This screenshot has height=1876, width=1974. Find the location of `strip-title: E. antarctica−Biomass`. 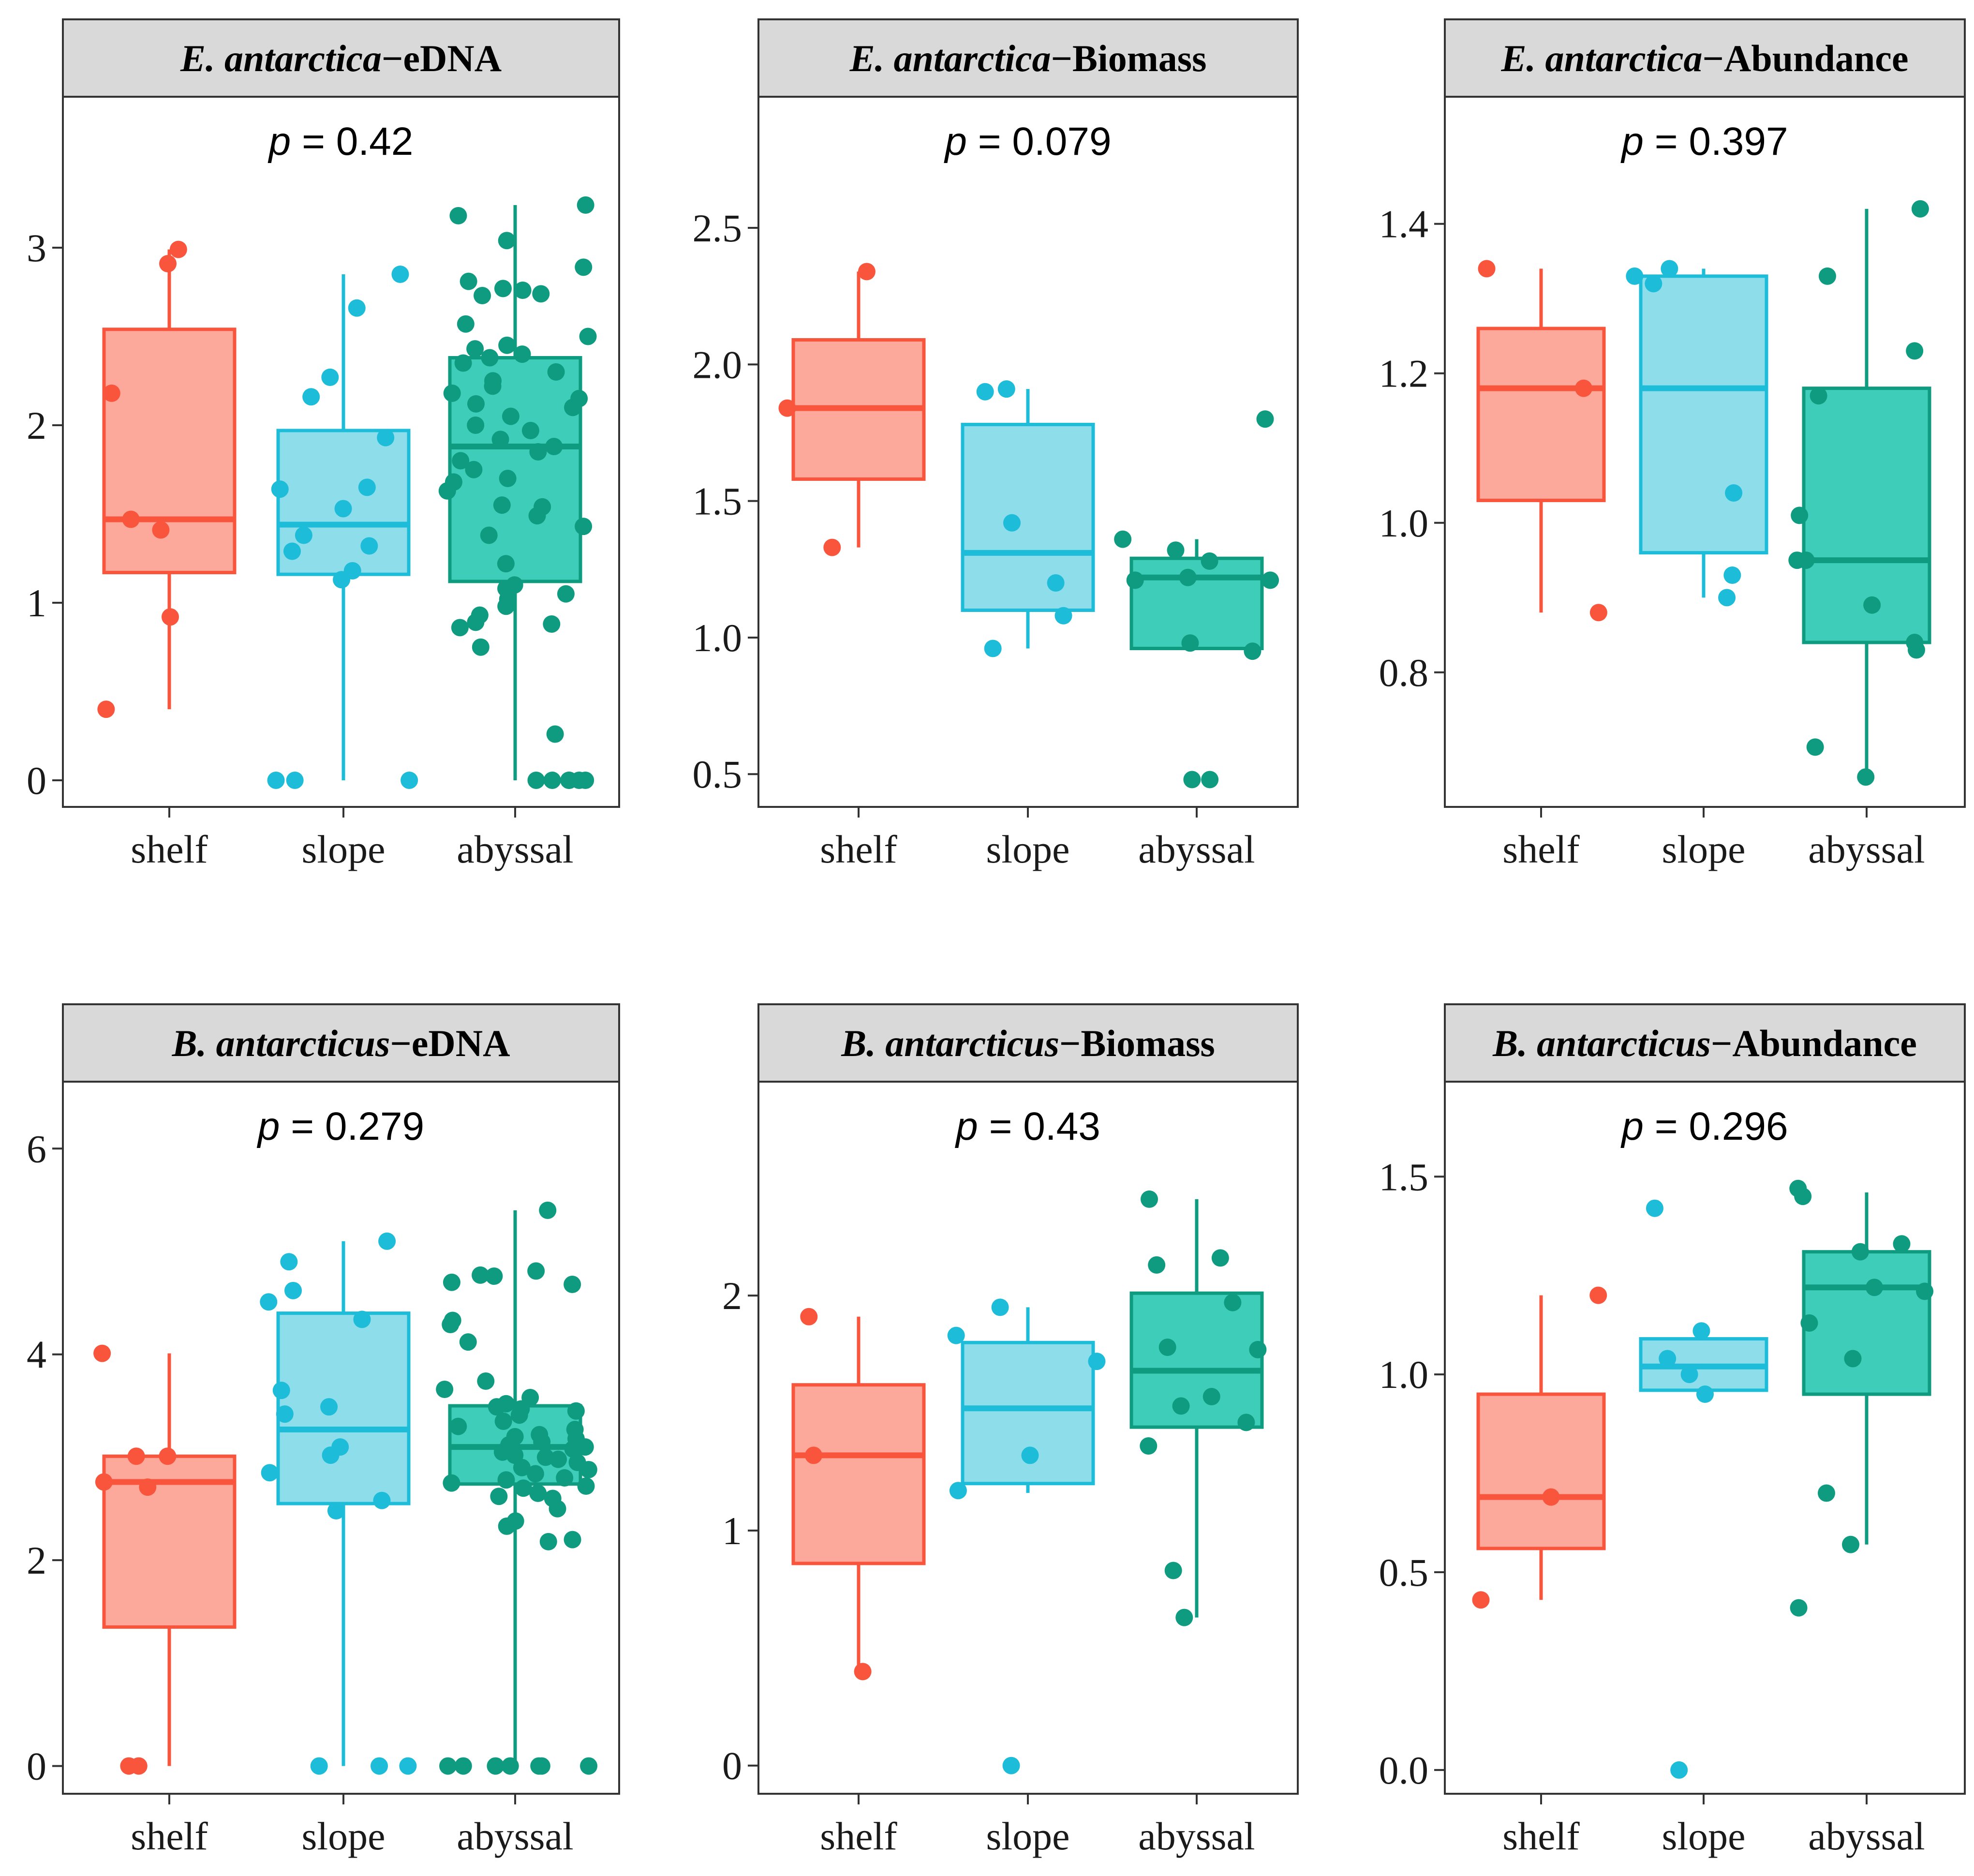

strip-title: E. antarctica−Biomass is located at coordinates (1028, 58).